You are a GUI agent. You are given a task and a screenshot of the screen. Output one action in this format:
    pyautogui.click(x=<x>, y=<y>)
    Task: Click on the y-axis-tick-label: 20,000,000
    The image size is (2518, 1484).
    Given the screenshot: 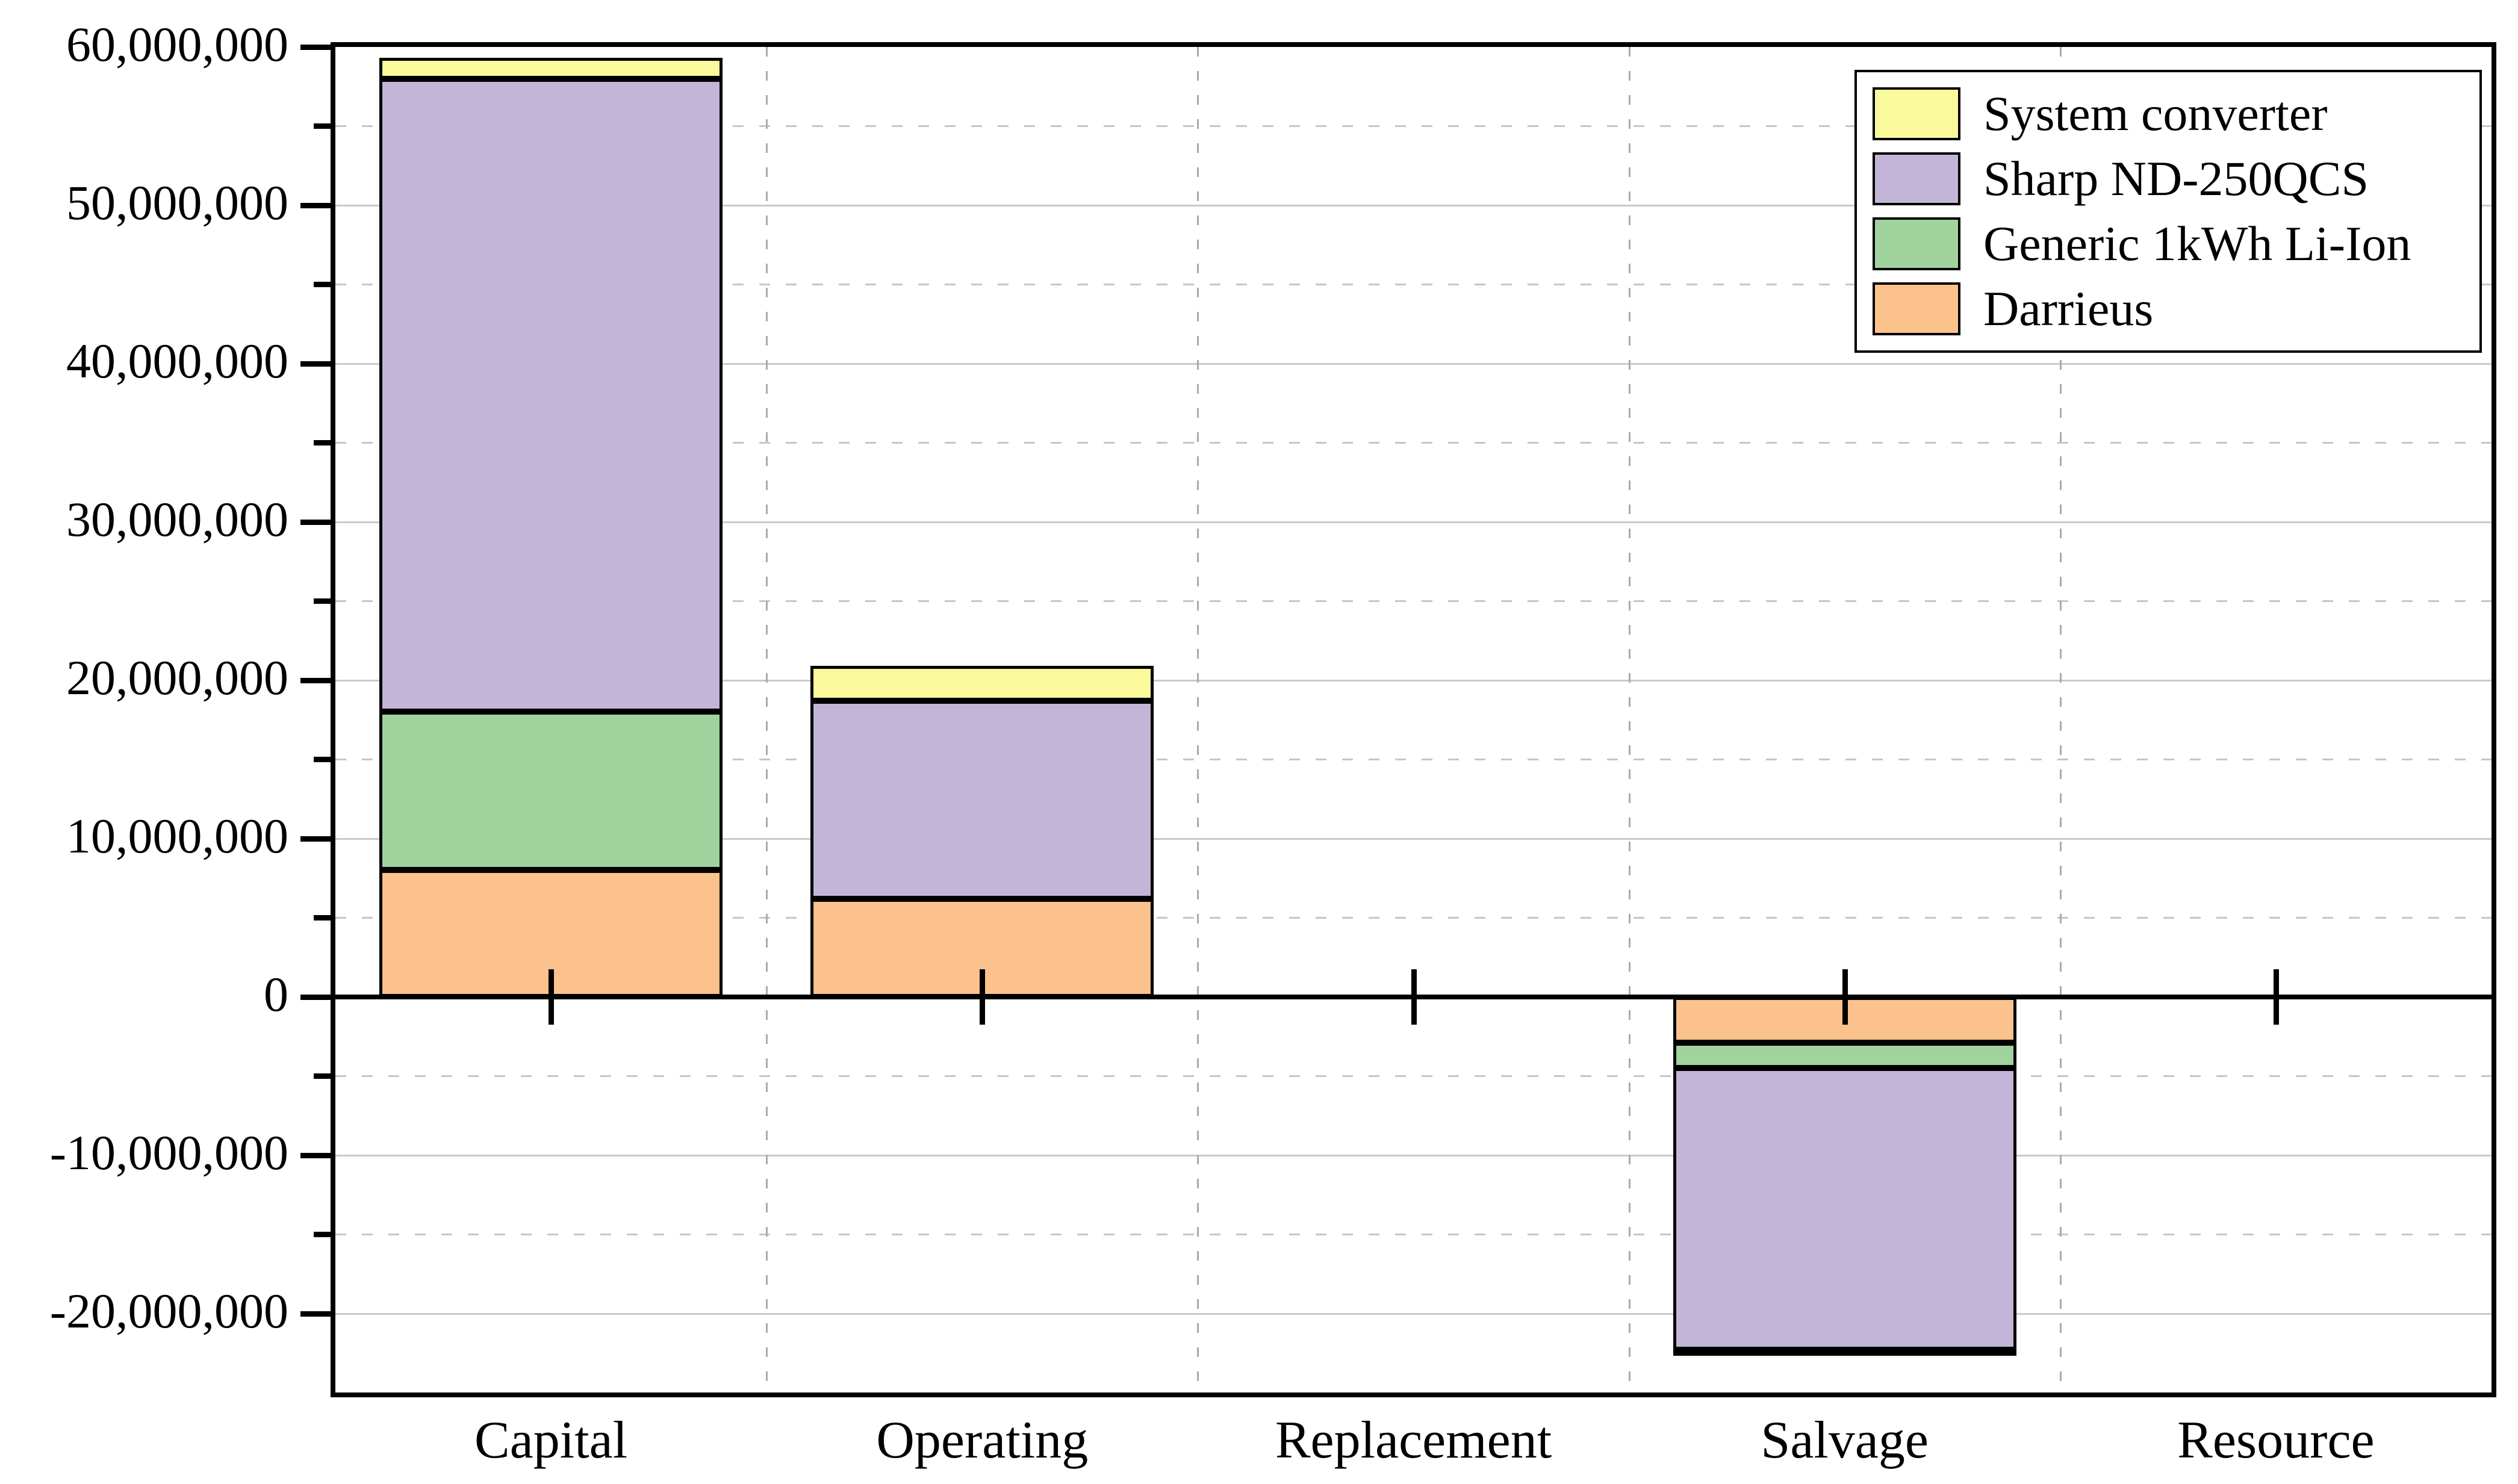 What is the action you would take?
    pyautogui.click(x=177, y=677)
    